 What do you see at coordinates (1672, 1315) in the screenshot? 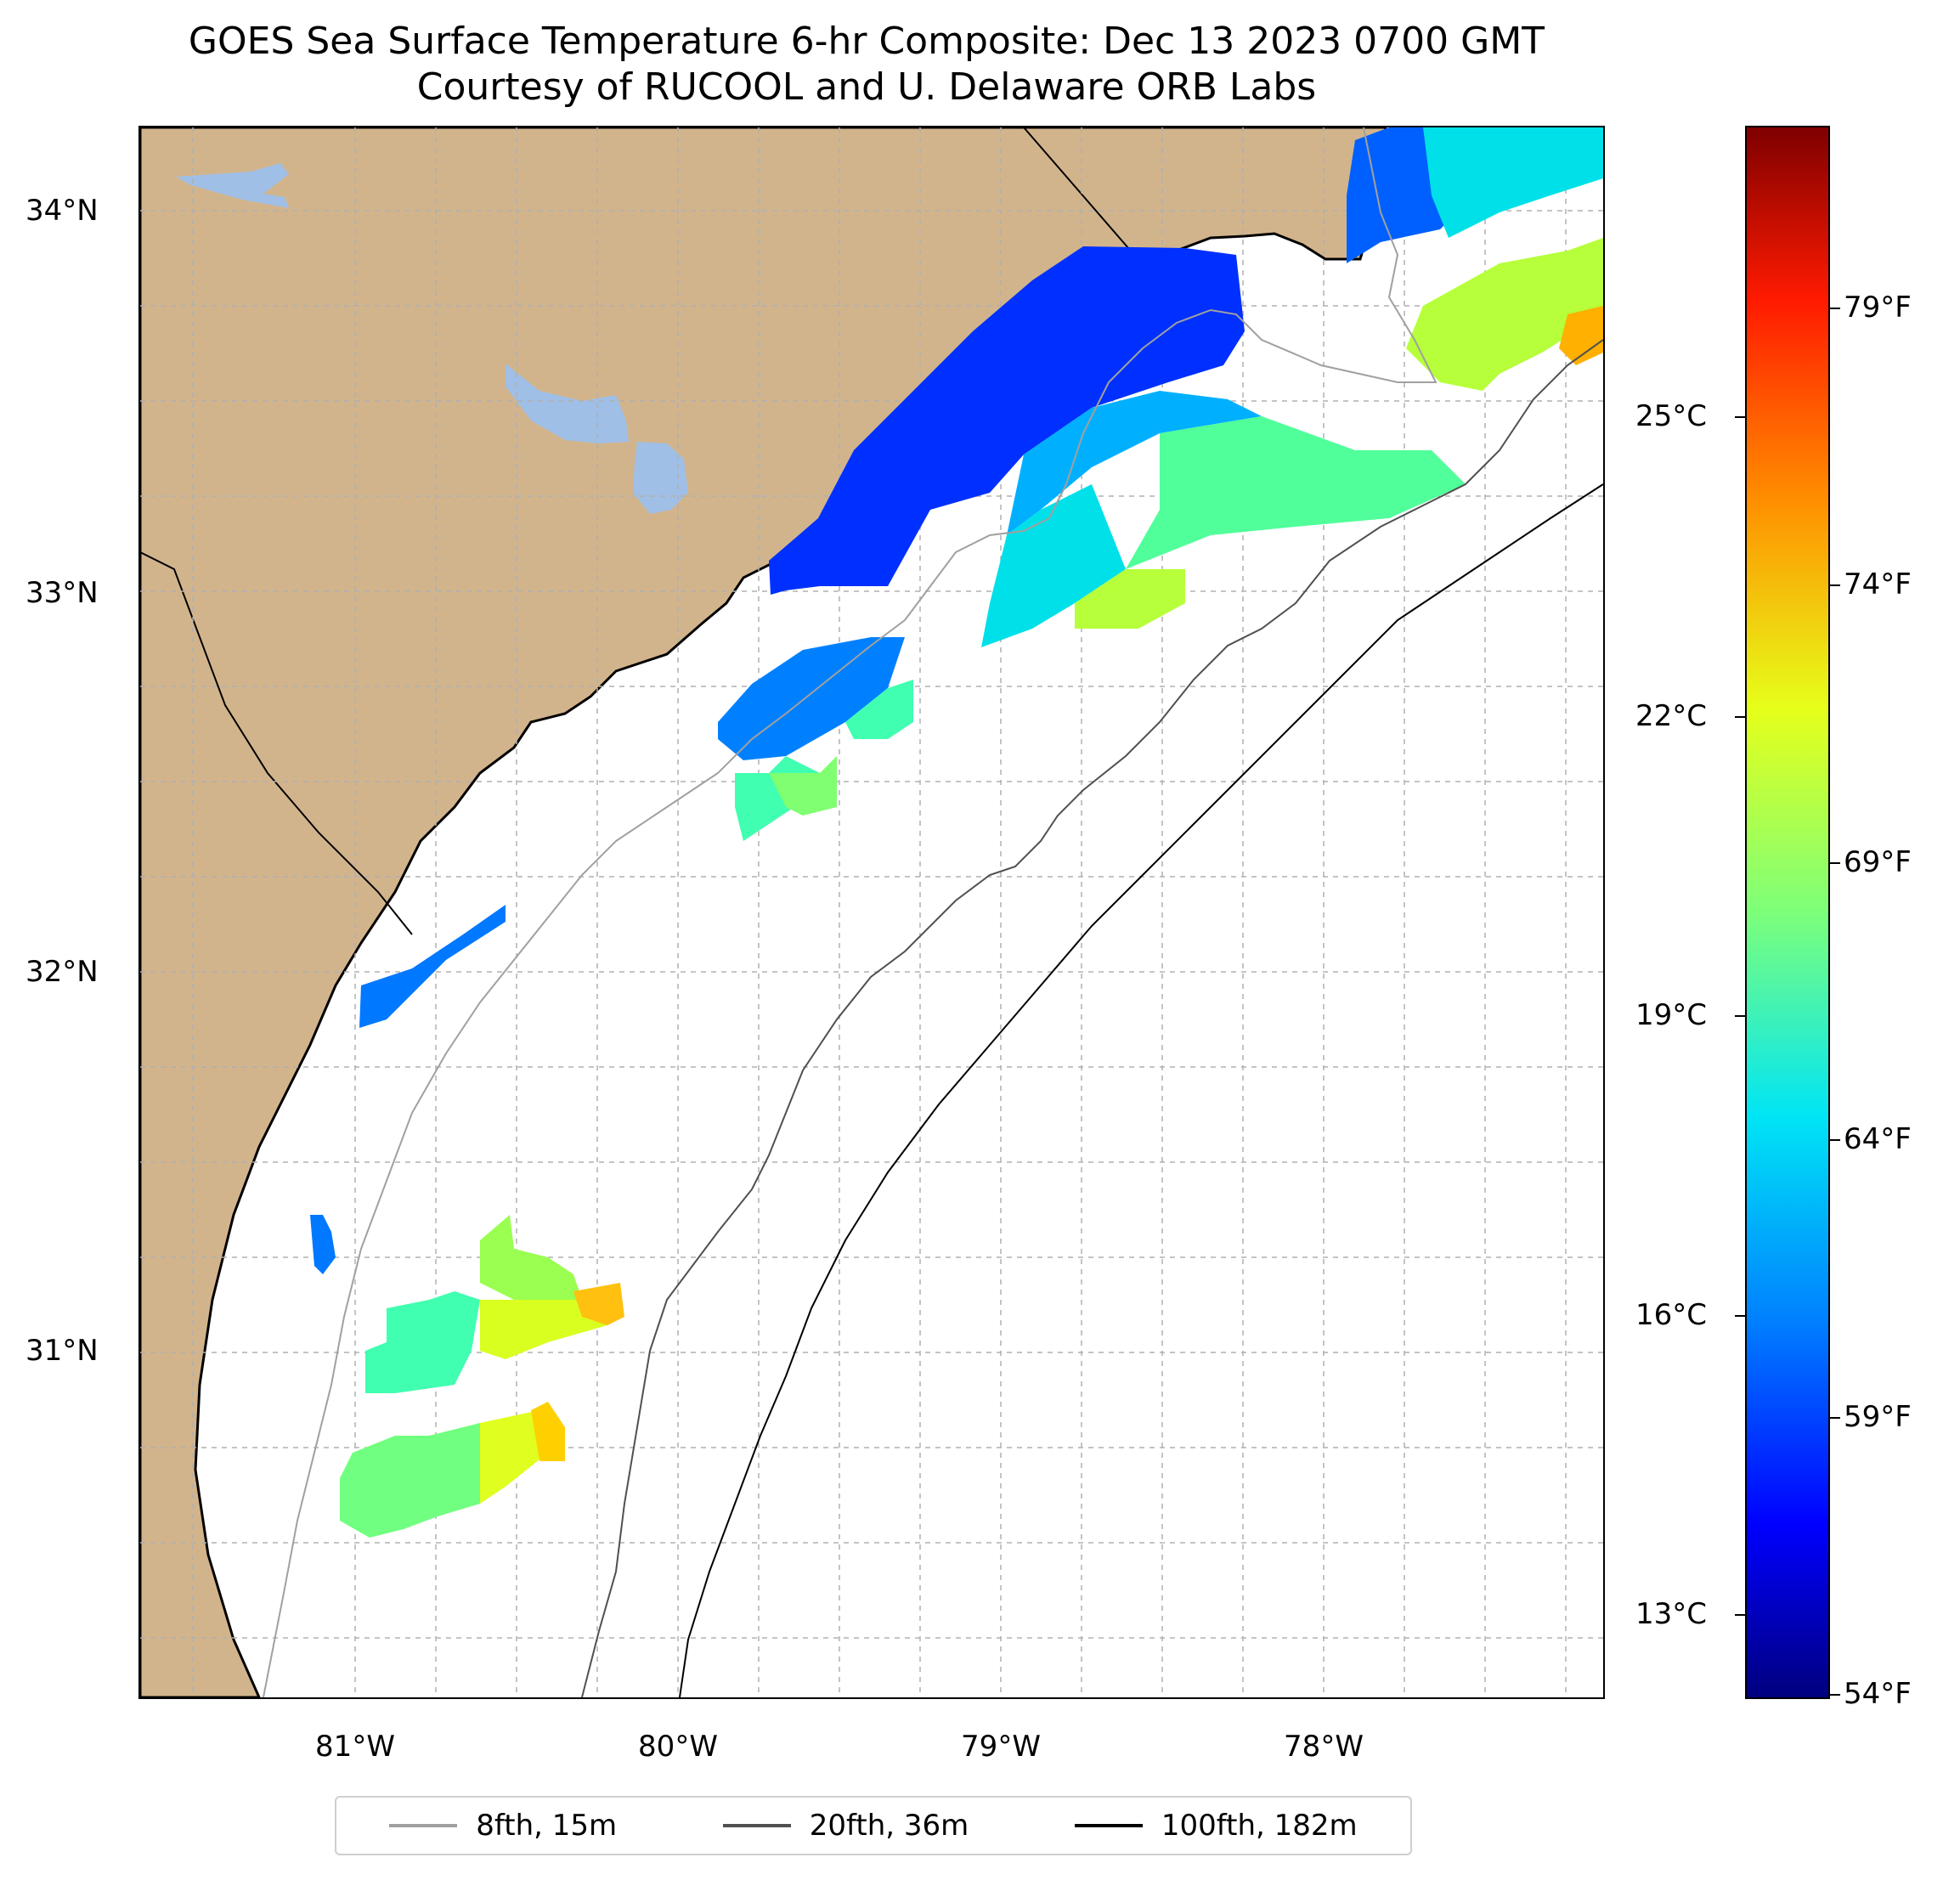
I see `colorbar-label-c: 16°C` at bounding box center [1672, 1315].